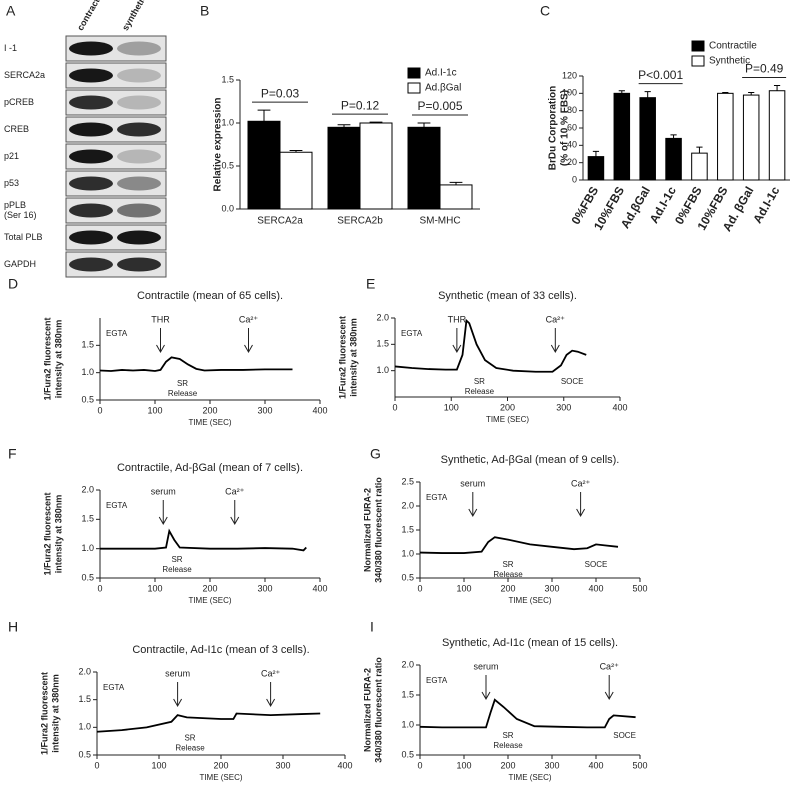 The height and width of the screenshot is (785, 800). I want to click on chart-title: Contractile, Ad-βGal (mean of 7 cells)., so click(210, 468).